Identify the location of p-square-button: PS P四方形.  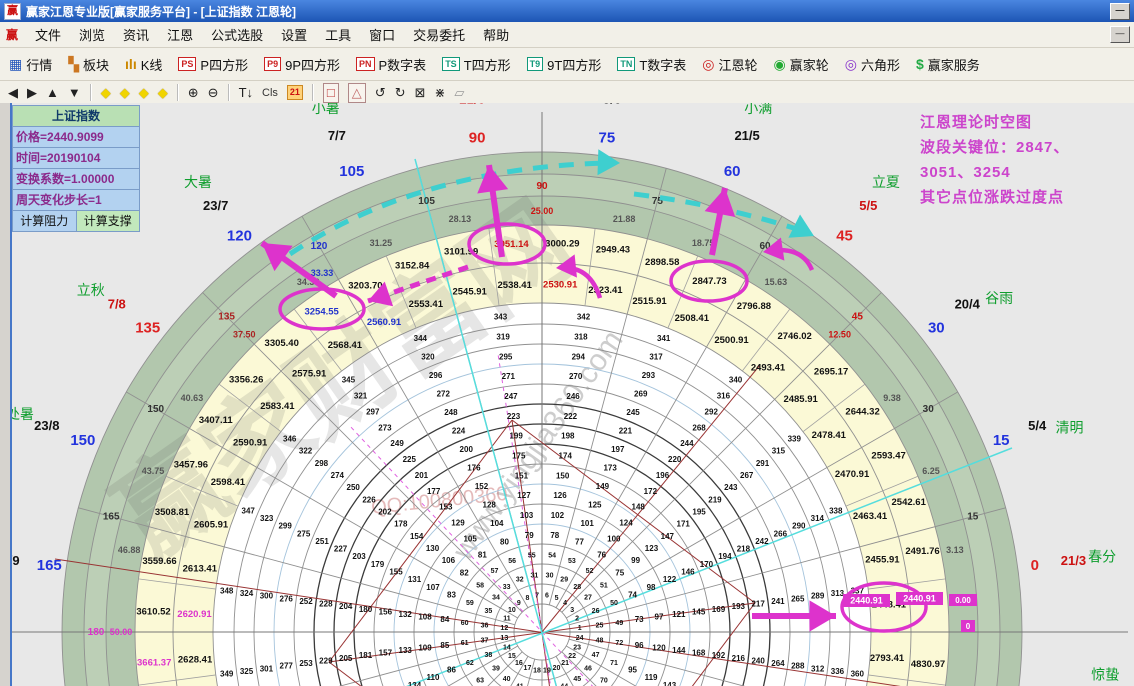
(213, 64).